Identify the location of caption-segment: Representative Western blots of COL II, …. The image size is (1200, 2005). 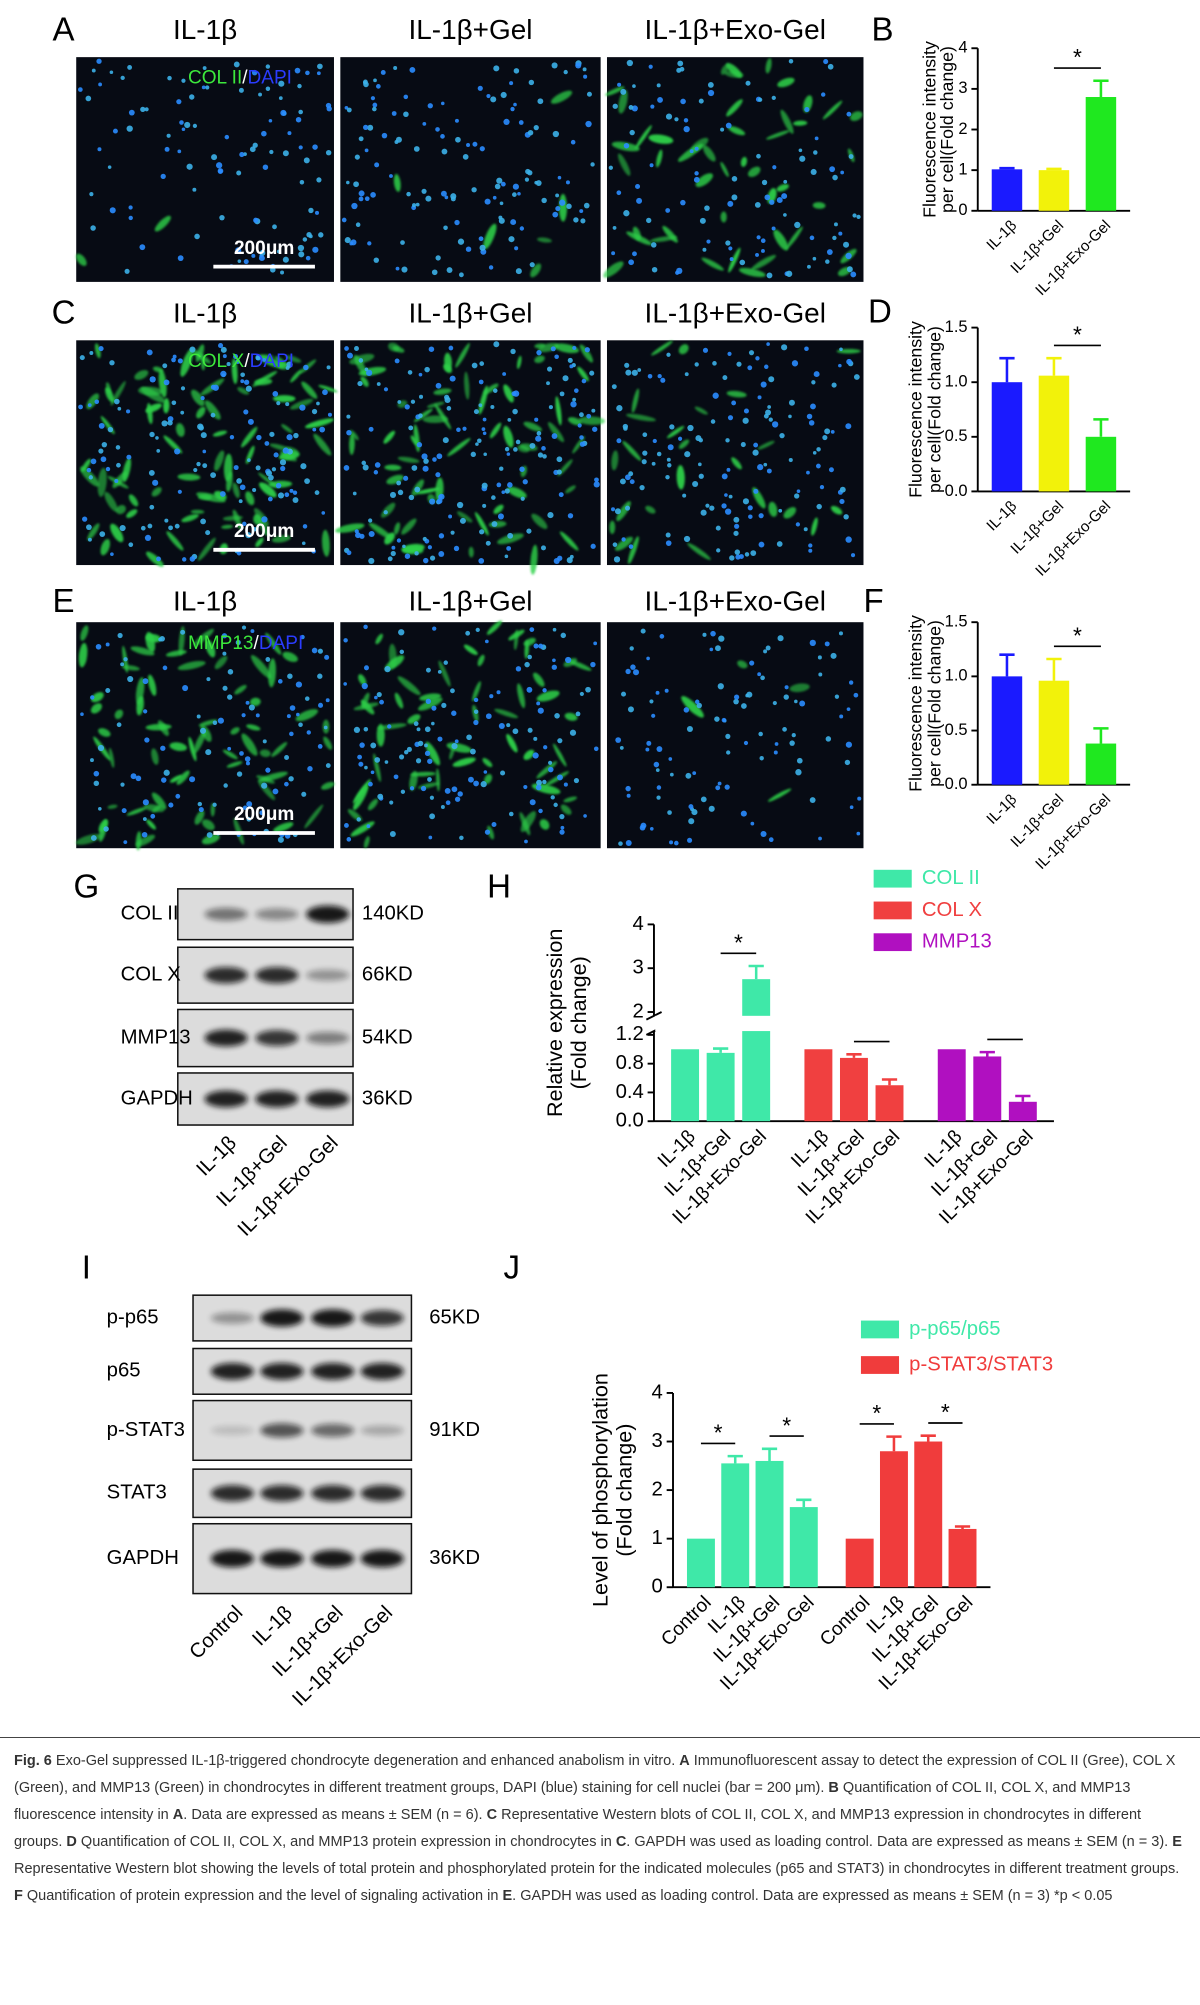
(578, 1828).